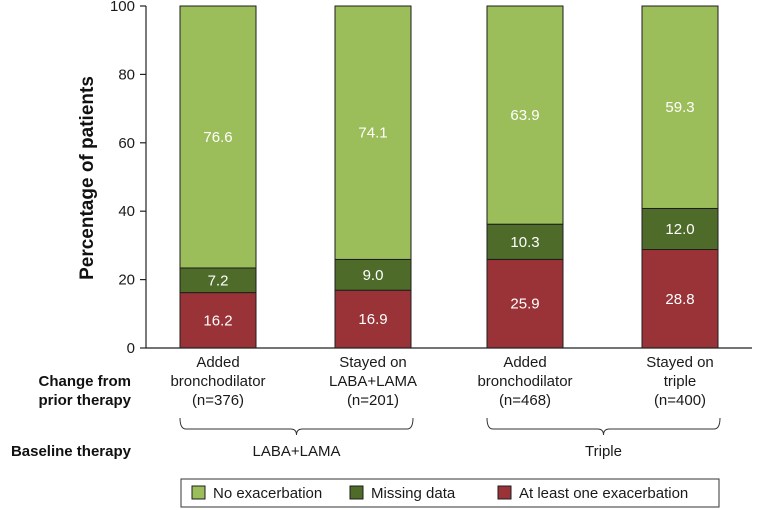 The width and height of the screenshot is (757, 510). I want to click on x-category-label: (n=468), so click(525, 400).